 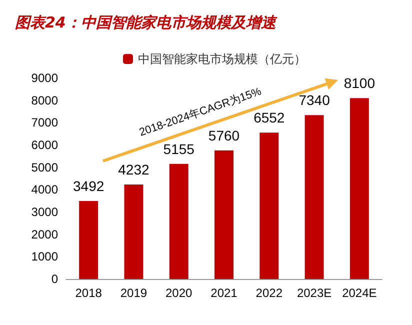 I want to click on y-tick-label: 1000, so click(x=44, y=257).